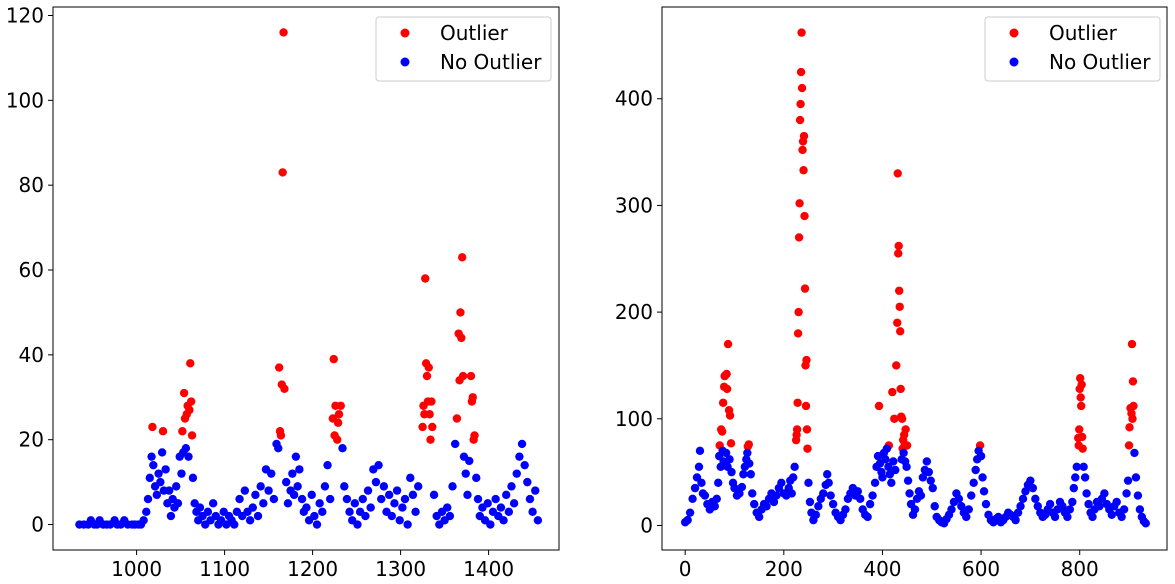 The width and height of the screenshot is (1175, 584). Describe the element at coordinates (31, 440) in the screenshot. I see `y-tick-label: 20` at that location.